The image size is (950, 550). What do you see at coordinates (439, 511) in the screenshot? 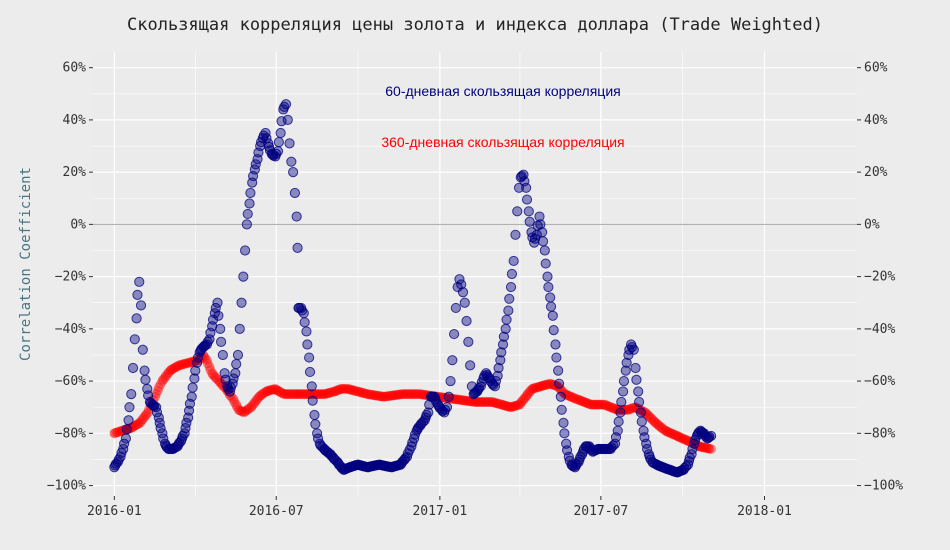
I see `x-tick-label: 2017-01` at bounding box center [439, 511].